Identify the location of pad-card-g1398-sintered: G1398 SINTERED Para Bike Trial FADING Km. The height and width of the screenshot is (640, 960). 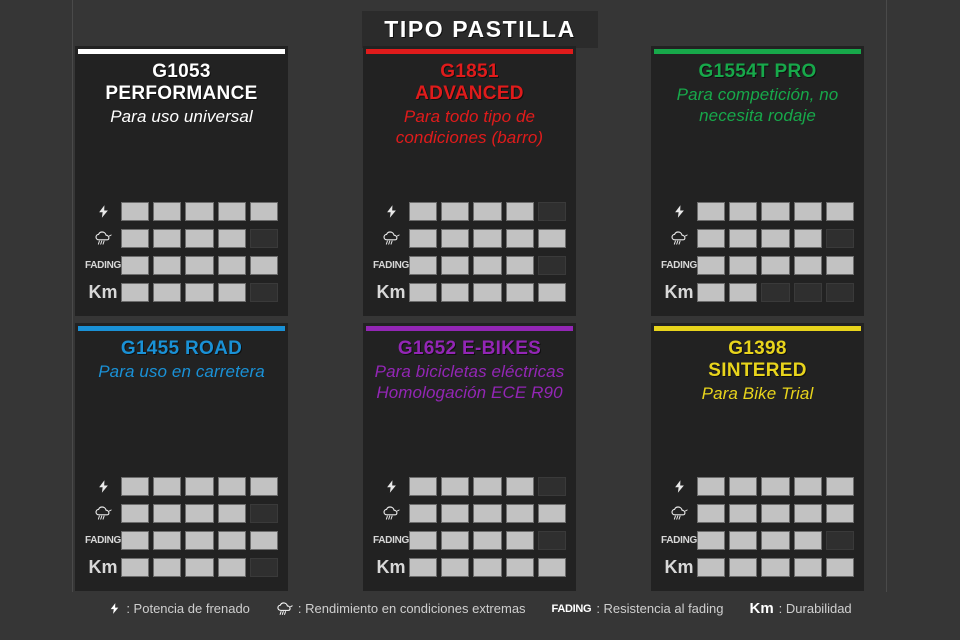
(757, 457).